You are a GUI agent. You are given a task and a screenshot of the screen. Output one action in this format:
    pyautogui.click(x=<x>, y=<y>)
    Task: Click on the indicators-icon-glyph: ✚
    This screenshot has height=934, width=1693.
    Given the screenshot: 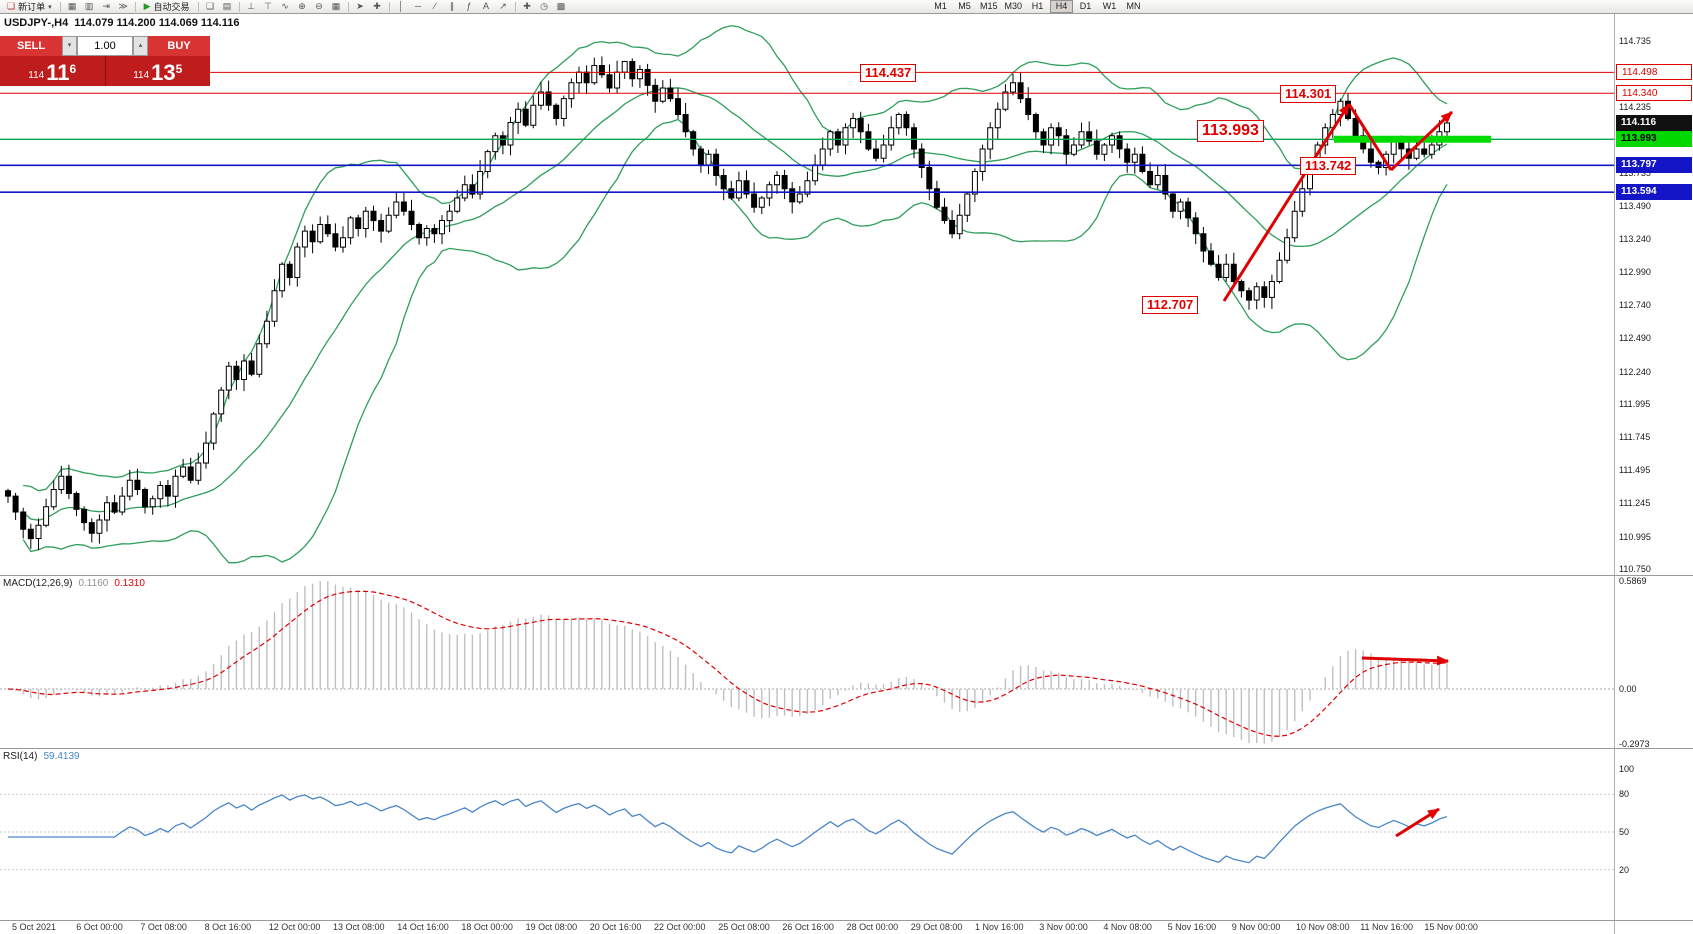 What is the action you would take?
    pyautogui.click(x=527, y=6)
    